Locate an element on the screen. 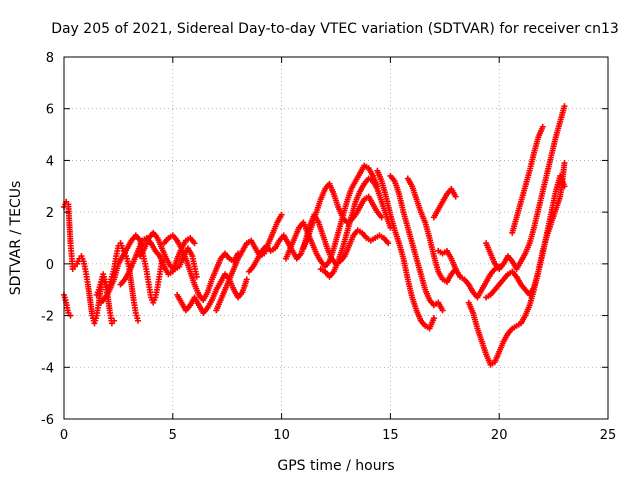  series-track-h is located at coordinates (201, 268).